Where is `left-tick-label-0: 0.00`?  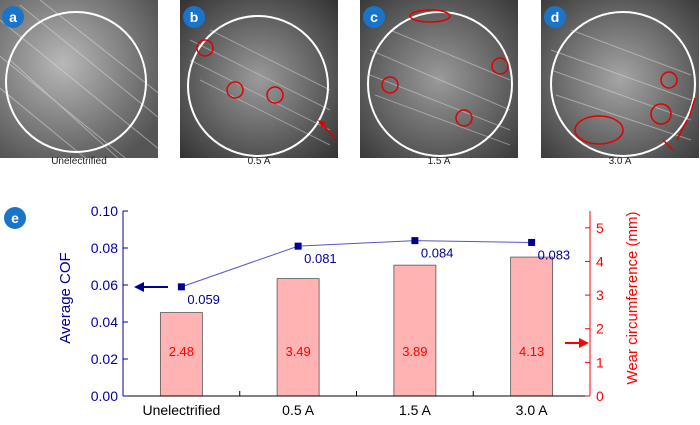
left-tick-label-0: 0.00 is located at coordinates (104, 396).